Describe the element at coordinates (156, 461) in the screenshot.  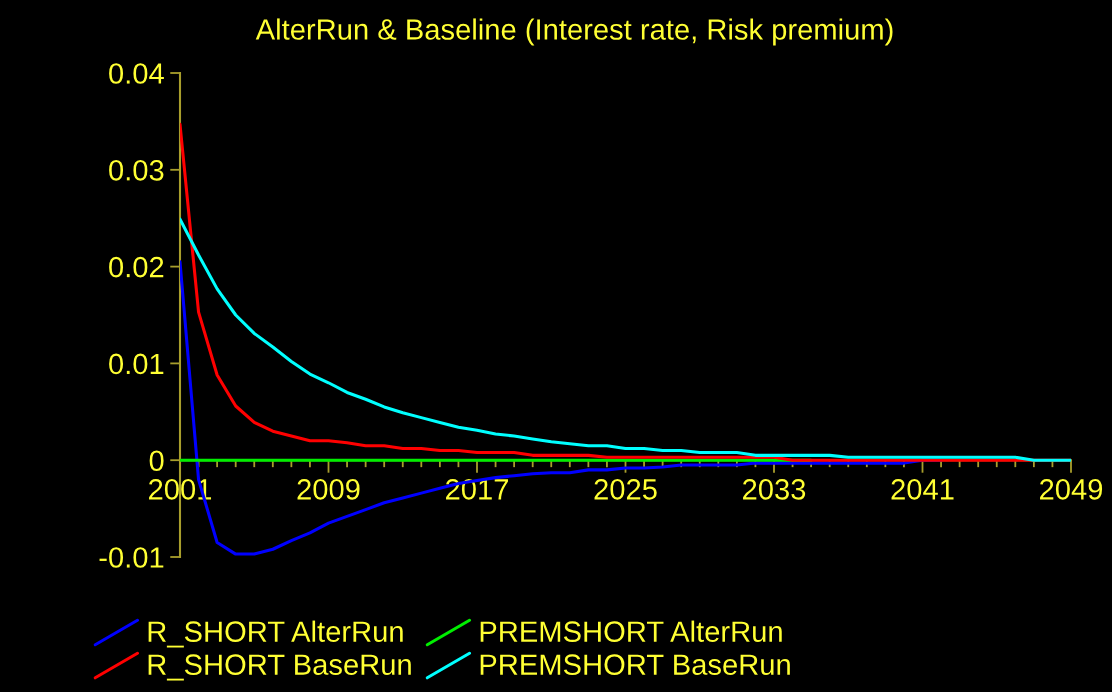
I see `y-tick-label: 0` at that location.